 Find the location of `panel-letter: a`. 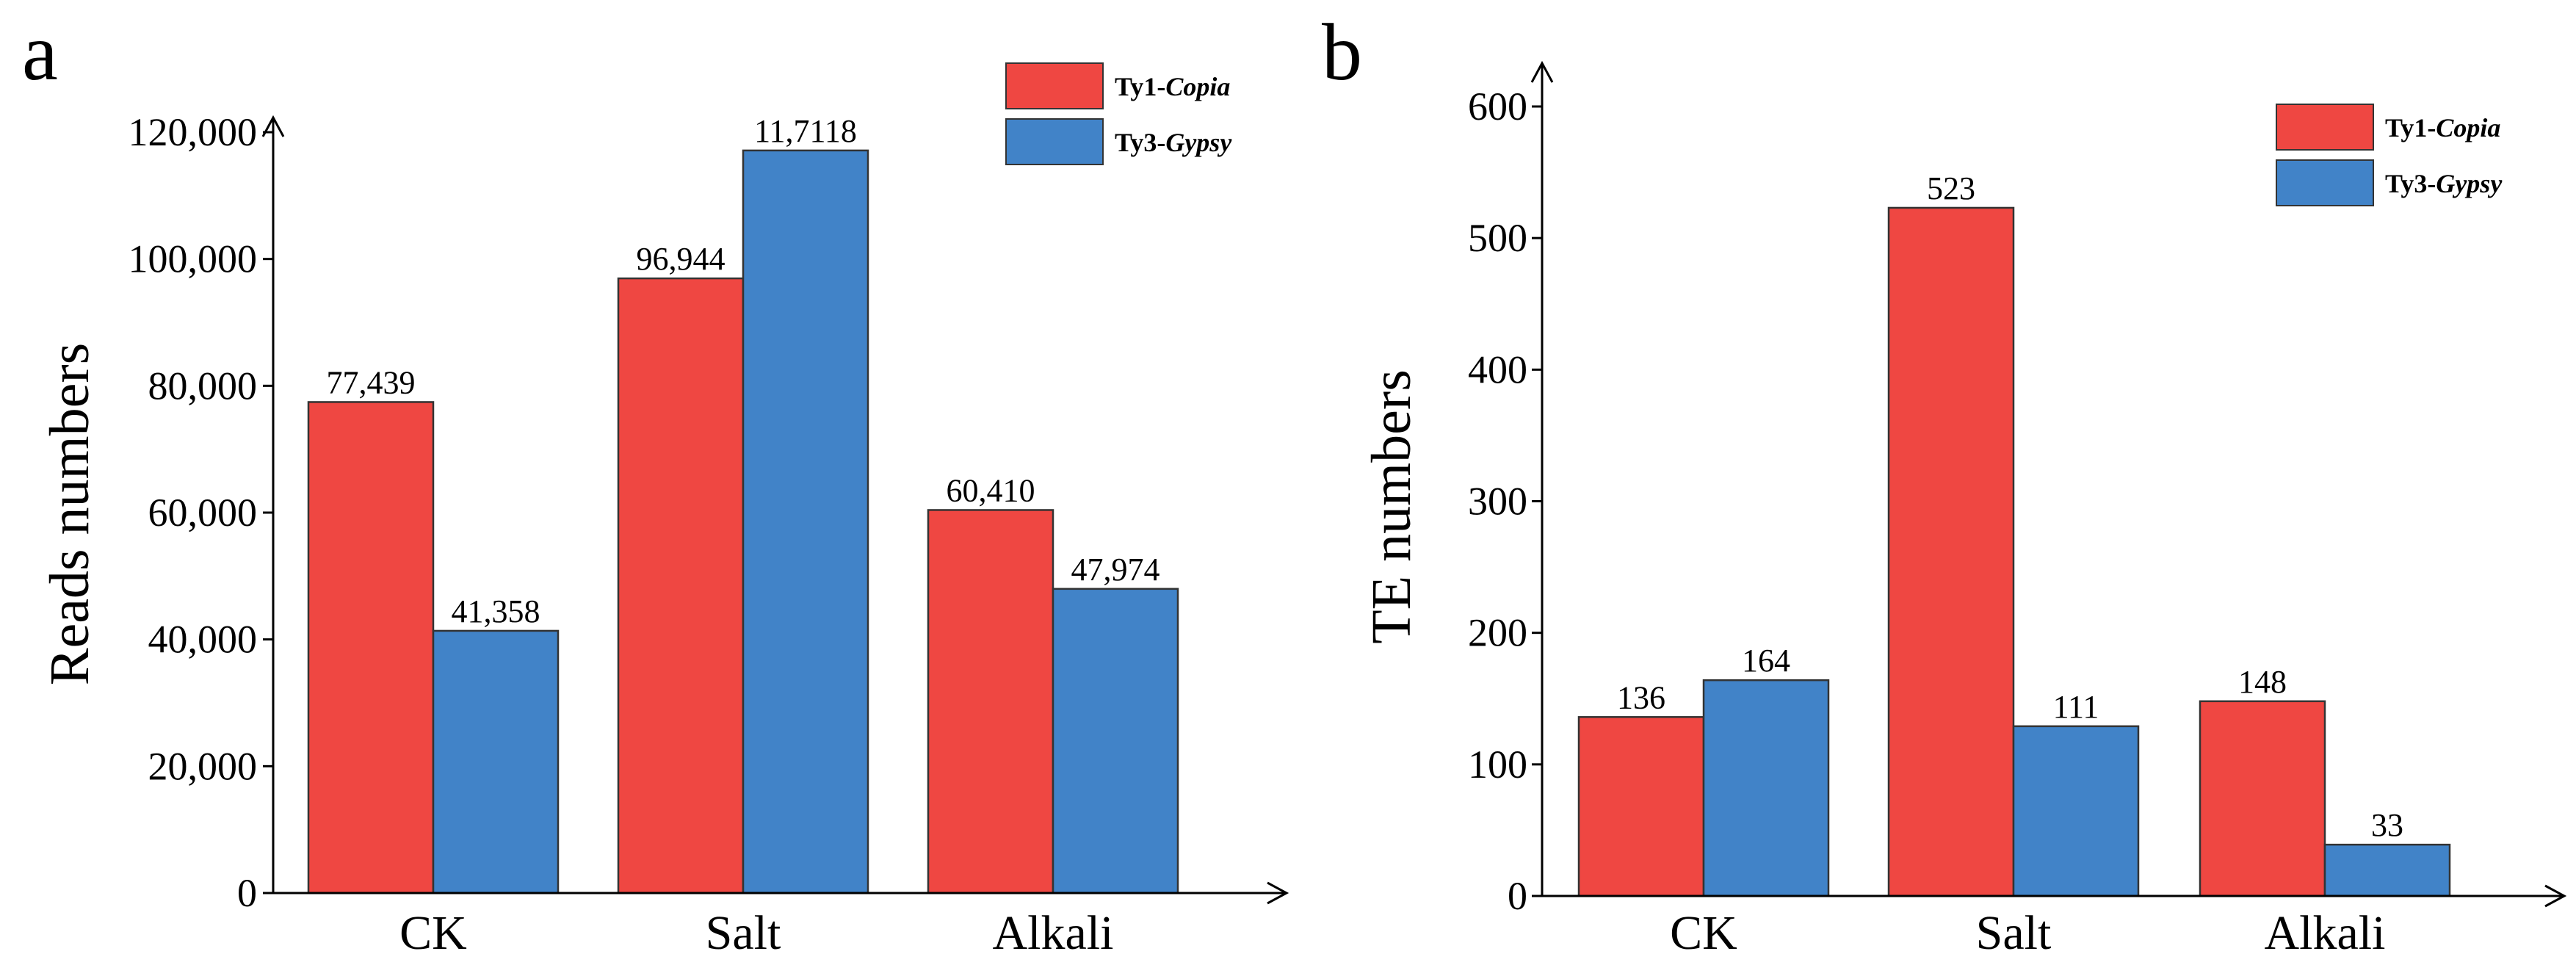

panel-letter: a is located at coordinates (40, 52).